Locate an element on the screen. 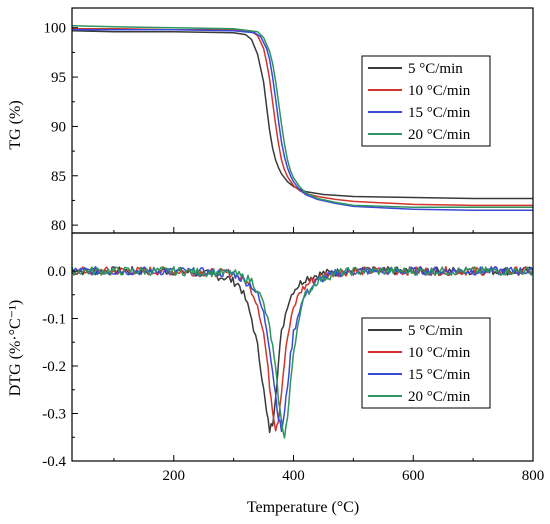  x-tick-label: 200 is located at coordinates (174, 476).